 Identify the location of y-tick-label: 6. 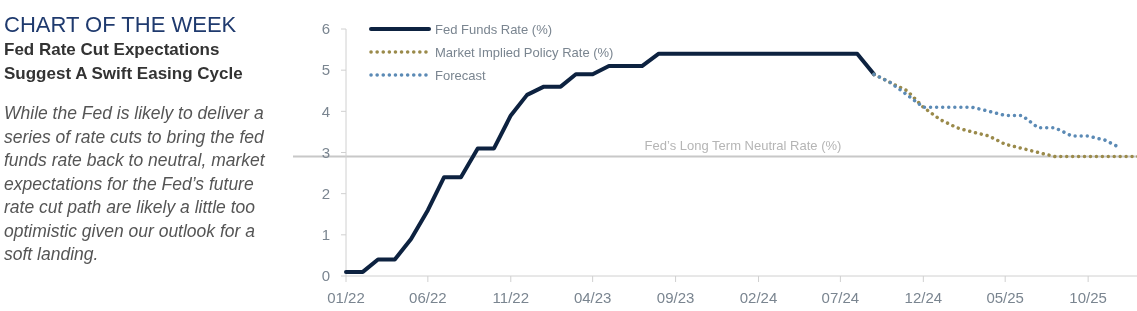
(326, 29).